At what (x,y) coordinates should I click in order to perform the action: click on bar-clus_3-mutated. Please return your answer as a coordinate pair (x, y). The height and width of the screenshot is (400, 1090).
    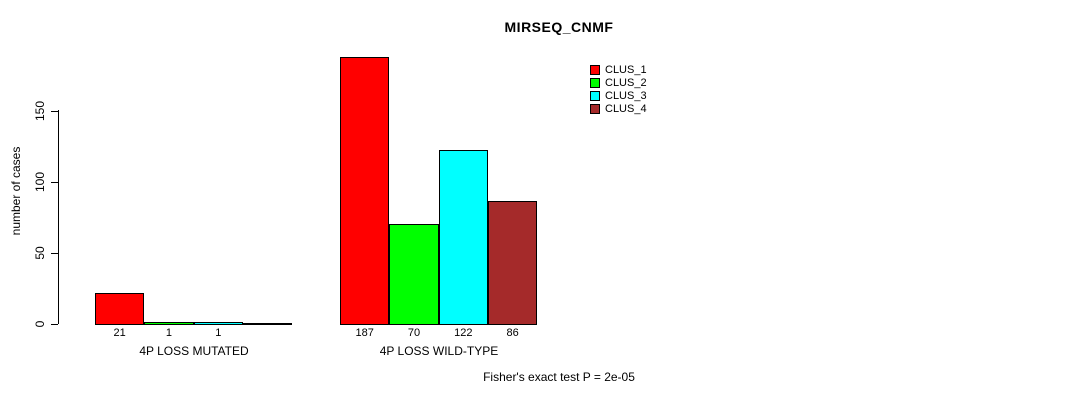
    Looking at the image, I should click on (218, 323).